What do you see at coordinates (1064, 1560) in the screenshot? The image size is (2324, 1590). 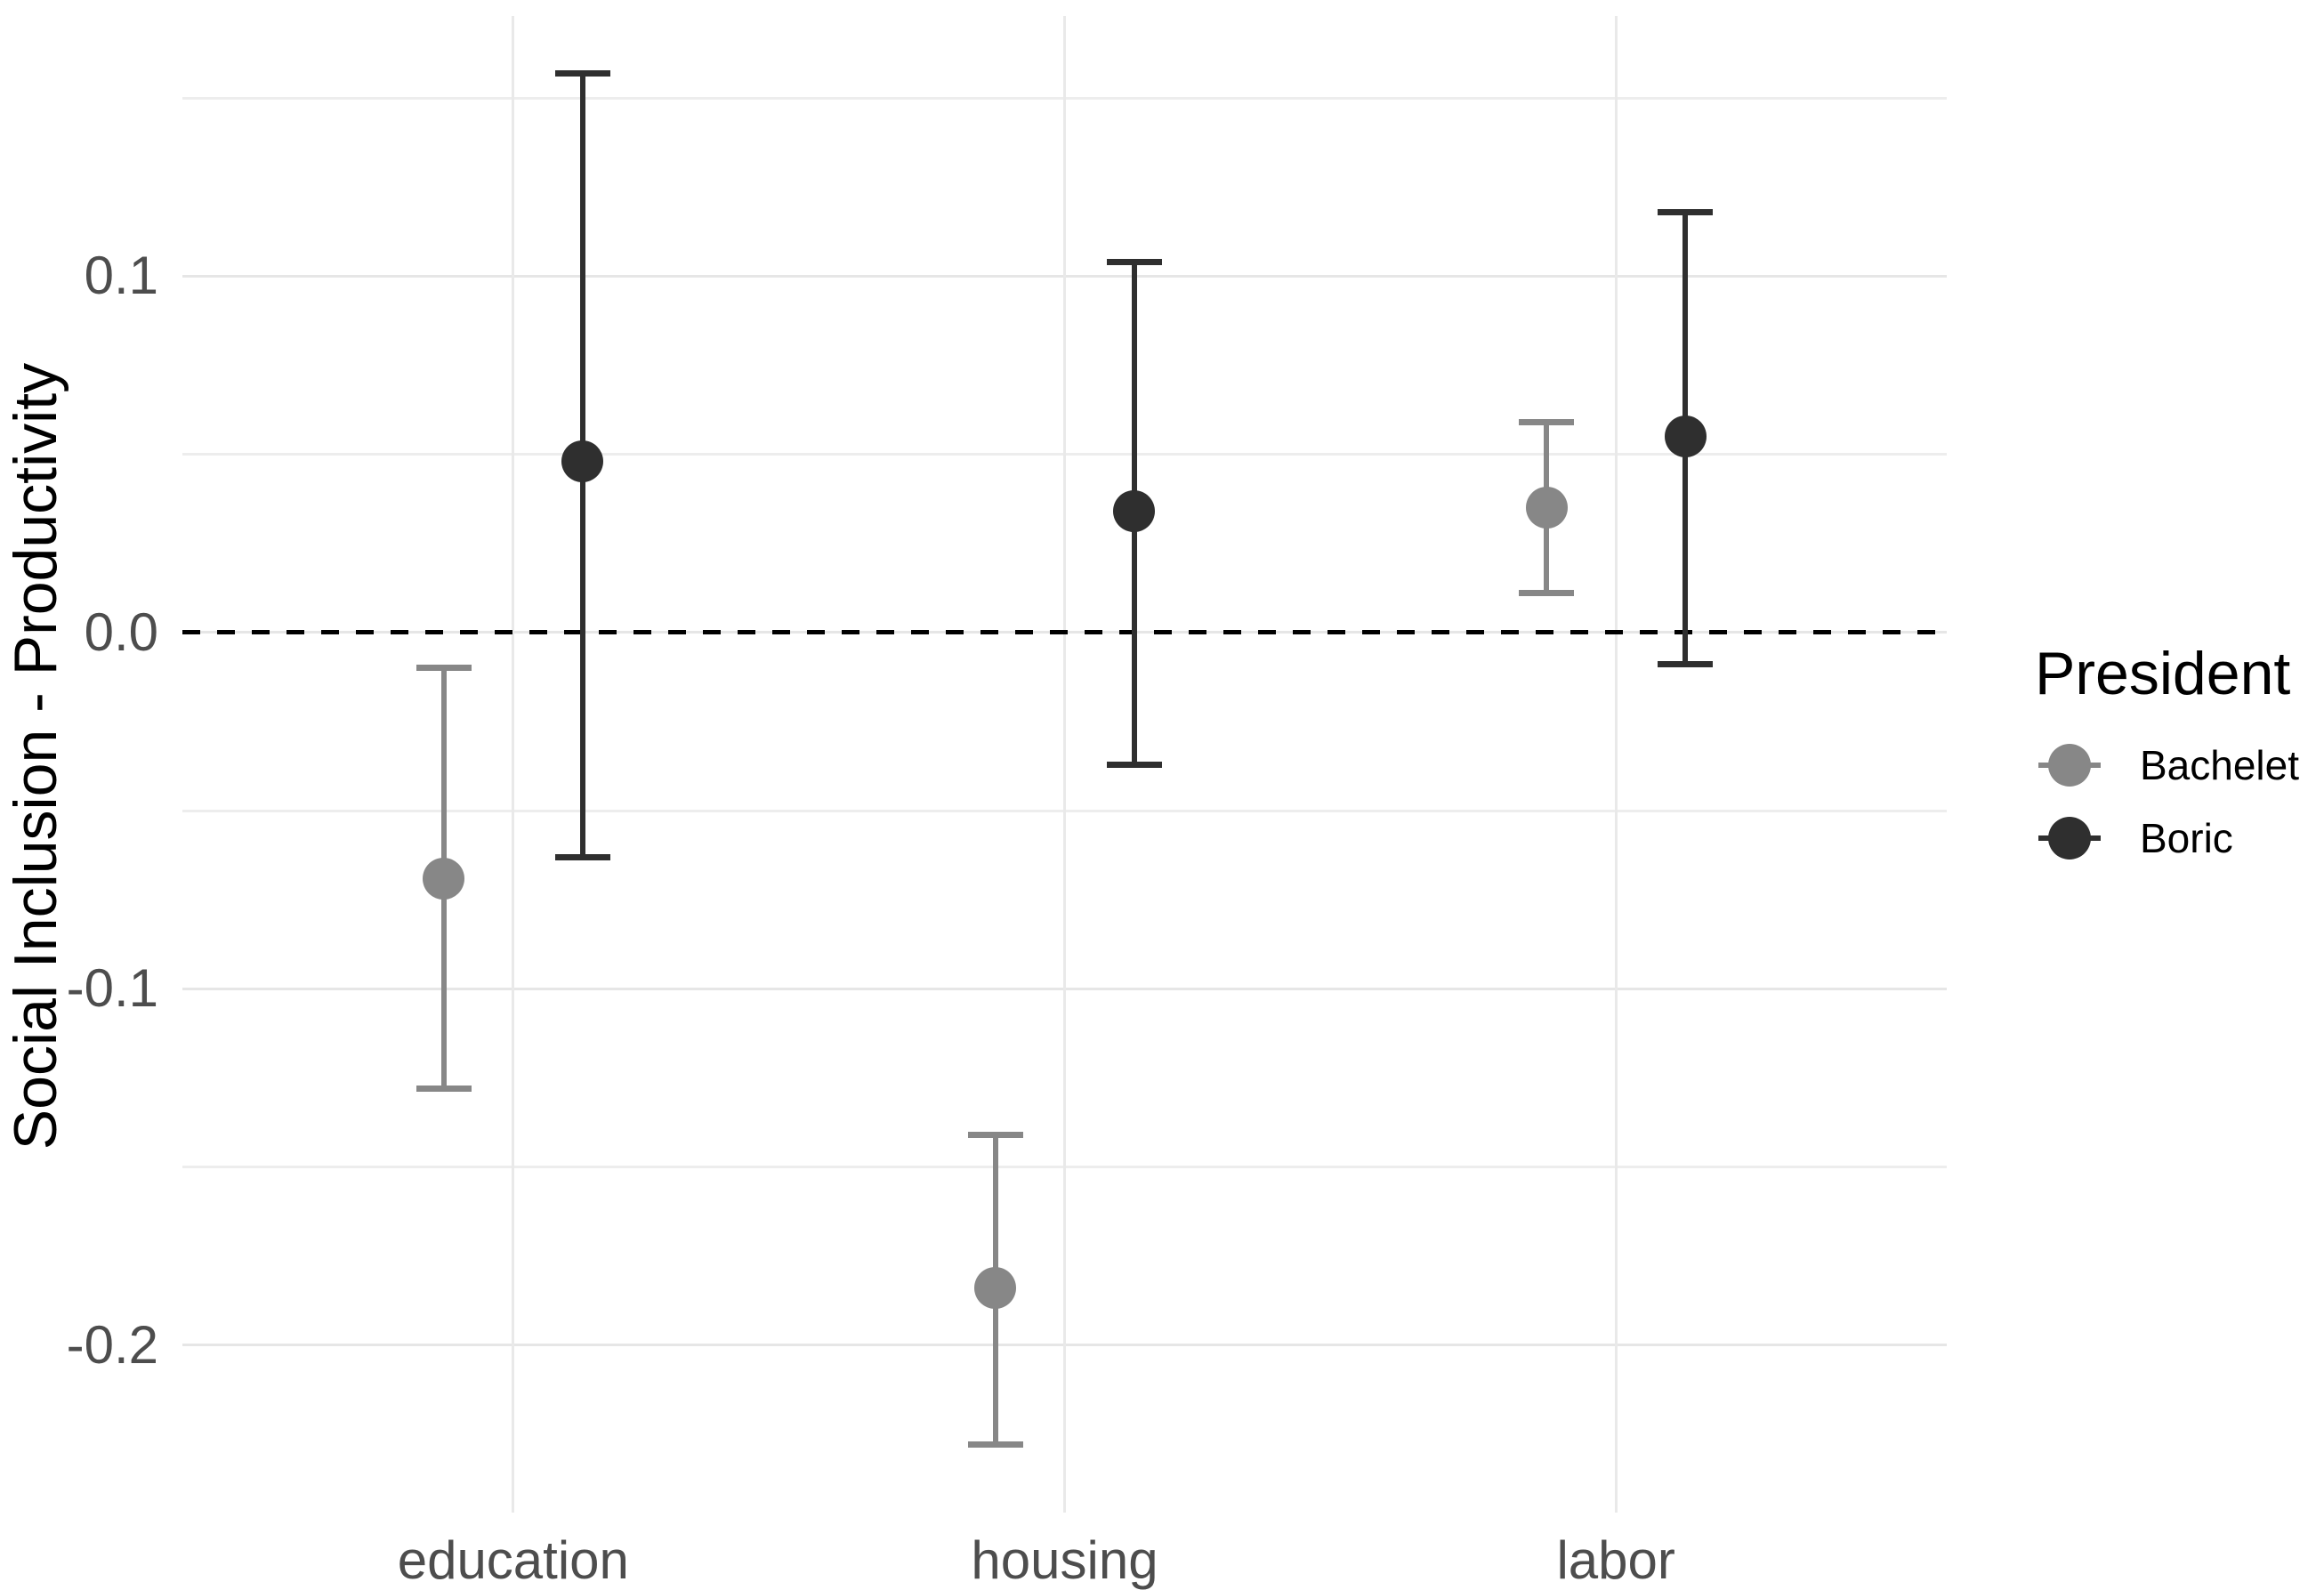 I see `x-tick-label-housing: housing` at bounding box center [1064, 1560].